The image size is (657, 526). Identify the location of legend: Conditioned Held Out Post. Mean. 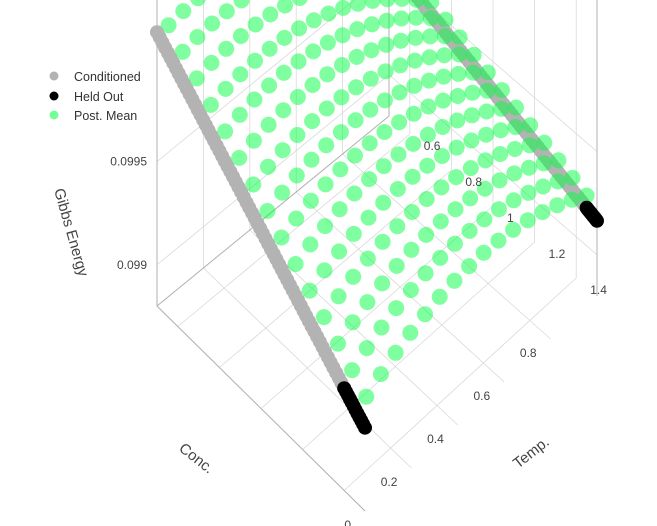
(95, 96).